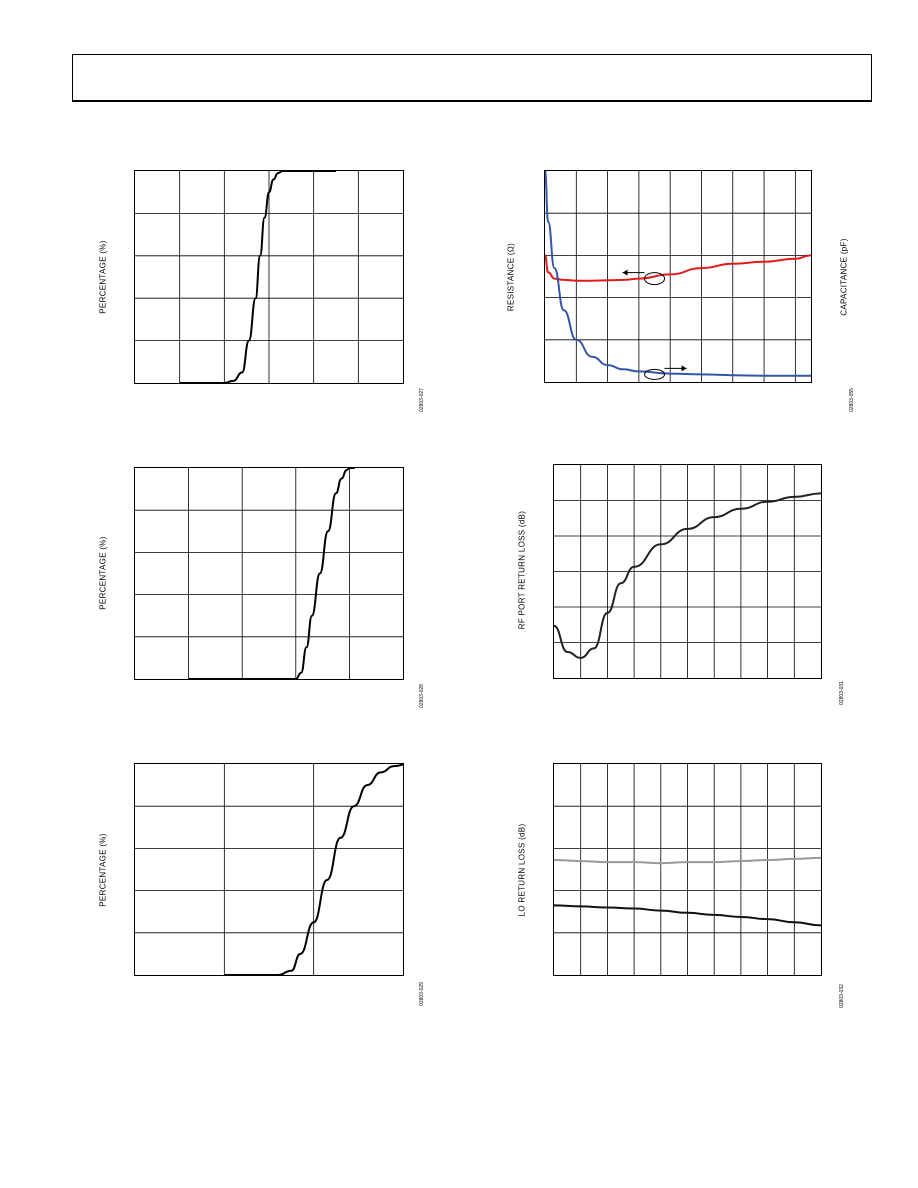  I want to click on capacitance-marker-ellipse, so click(655, 374).